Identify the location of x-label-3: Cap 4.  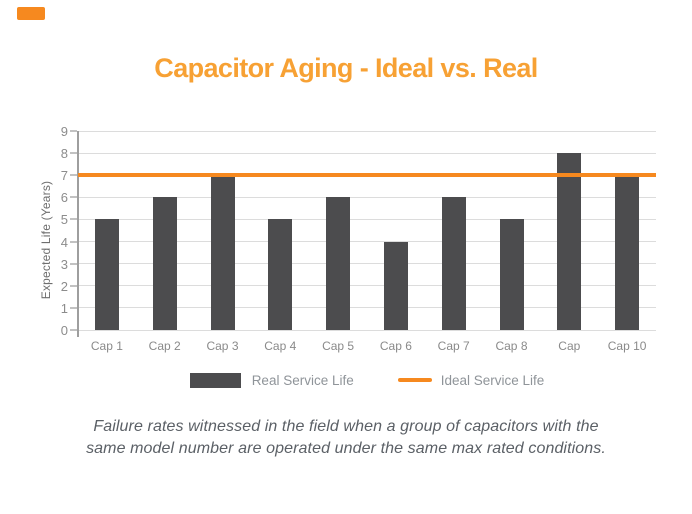
(280, 346).